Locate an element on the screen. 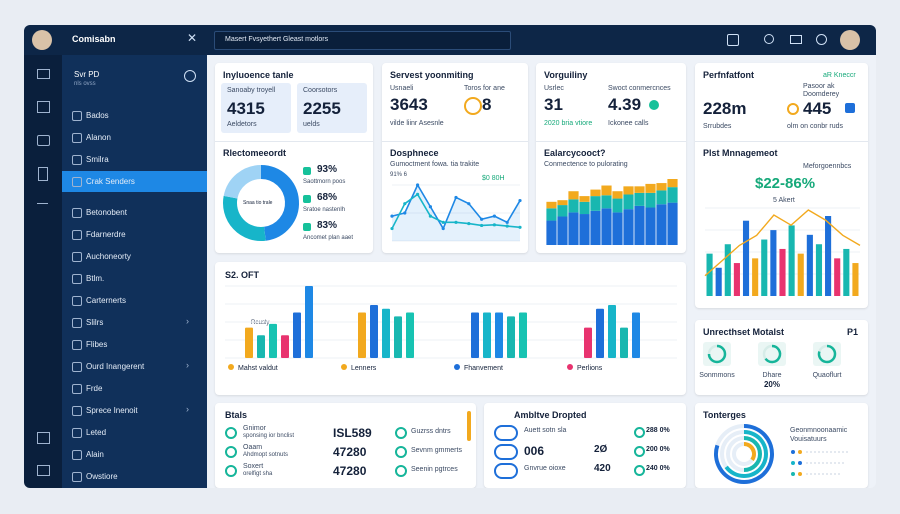 Image resolution: width=900 pixels, height=514 pixels. section-title: Ealarcycooct? is located at coordinates (575, 153).